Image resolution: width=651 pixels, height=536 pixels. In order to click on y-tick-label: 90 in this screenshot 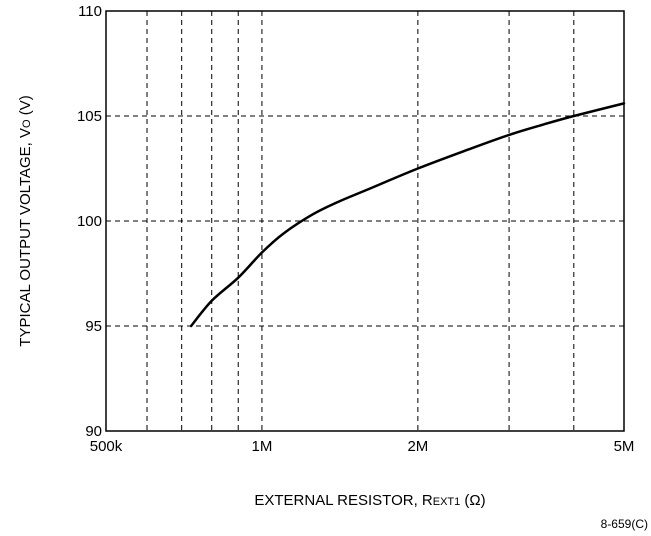, I will do `click(93, 431)`.